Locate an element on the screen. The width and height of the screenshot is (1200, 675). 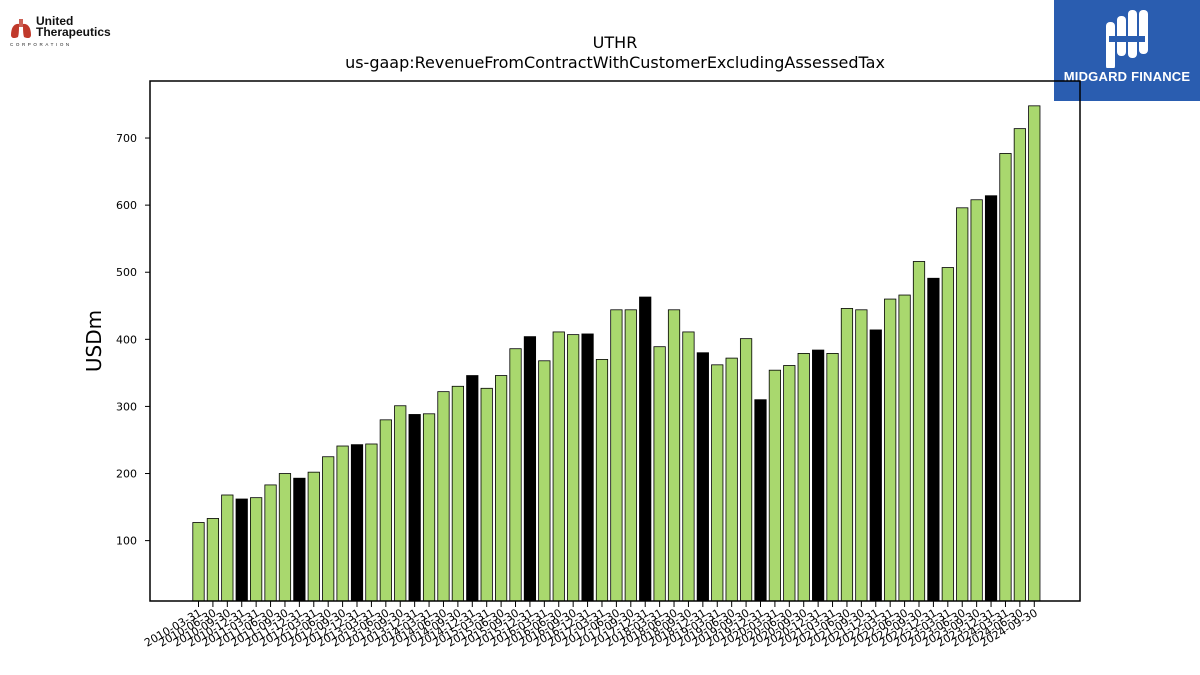
y-axis-label: USDm is located at coordinates (94, 341).